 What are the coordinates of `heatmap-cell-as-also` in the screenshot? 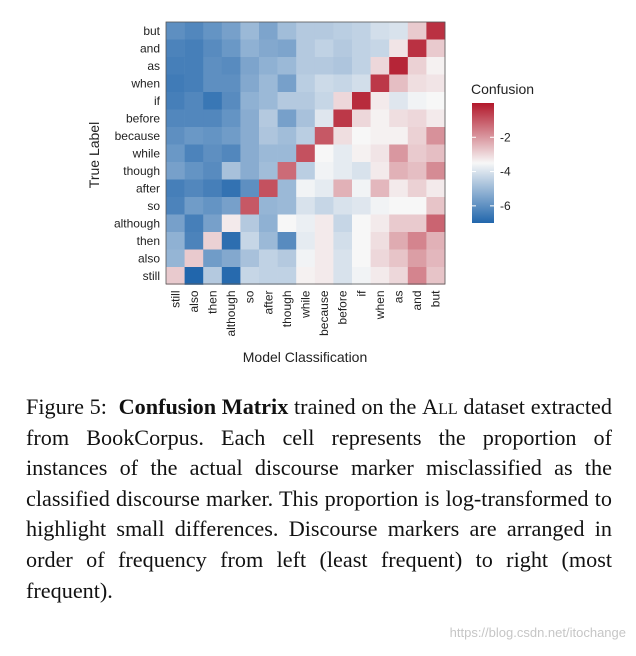 It's located at (194, 66).